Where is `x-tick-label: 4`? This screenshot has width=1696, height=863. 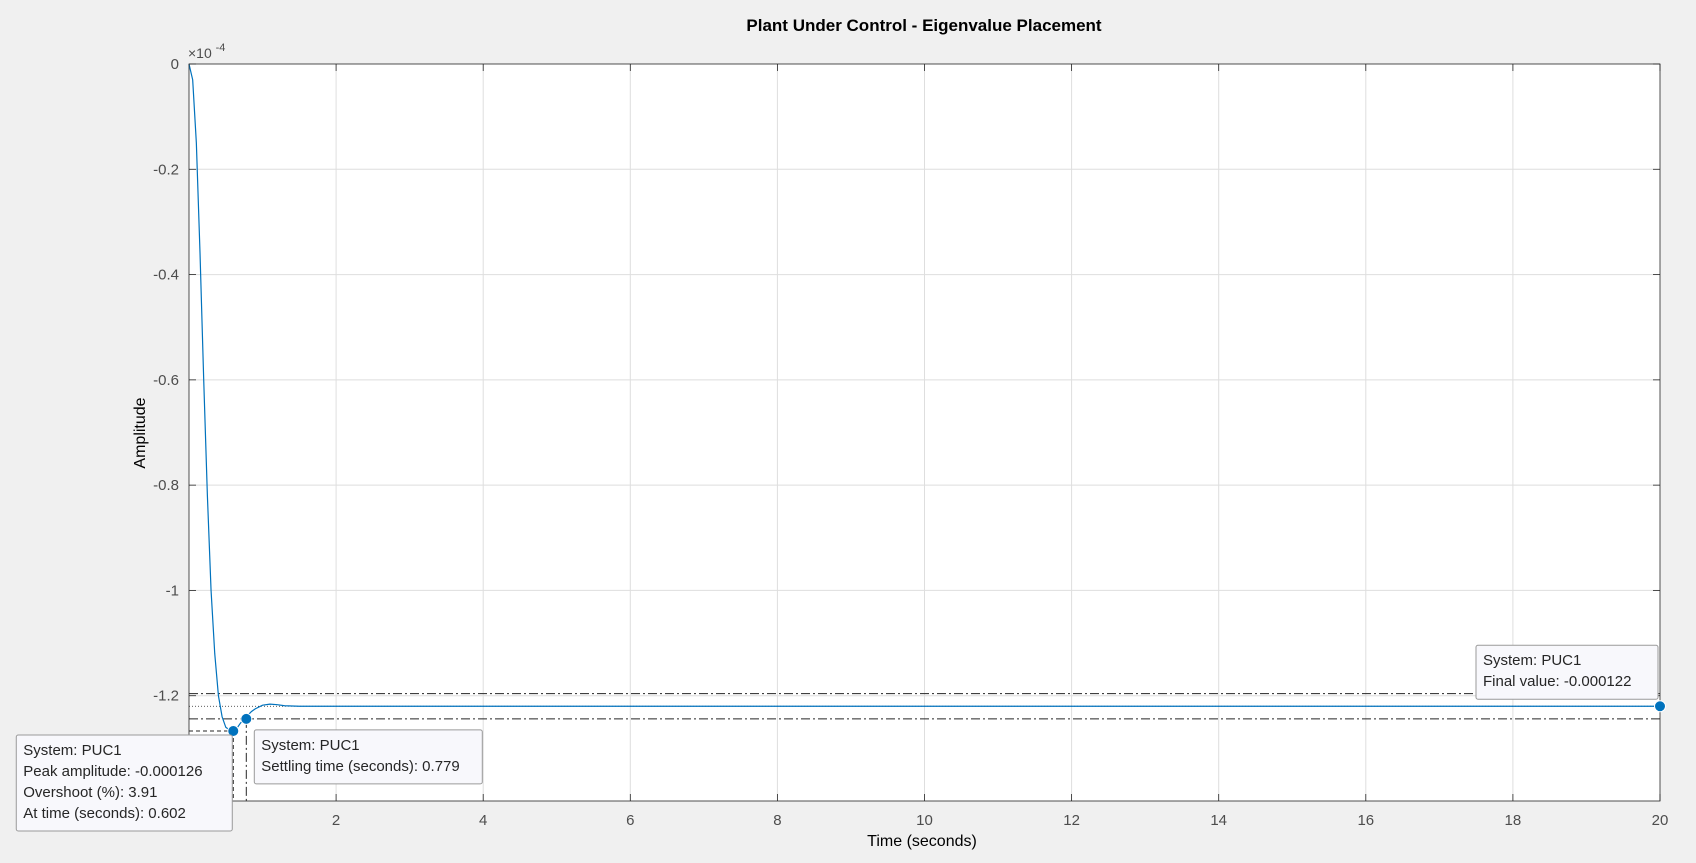
x-tick-label: 4 is located at coordinates (483, 820).